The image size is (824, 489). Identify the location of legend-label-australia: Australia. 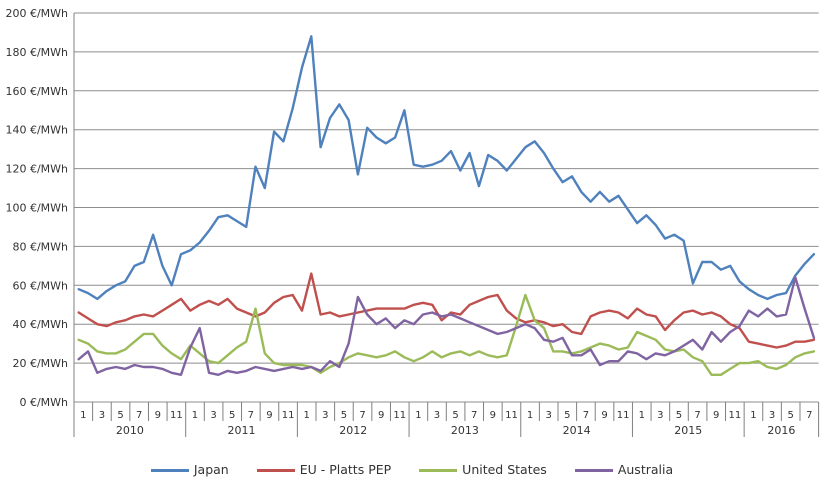
(645, 469).